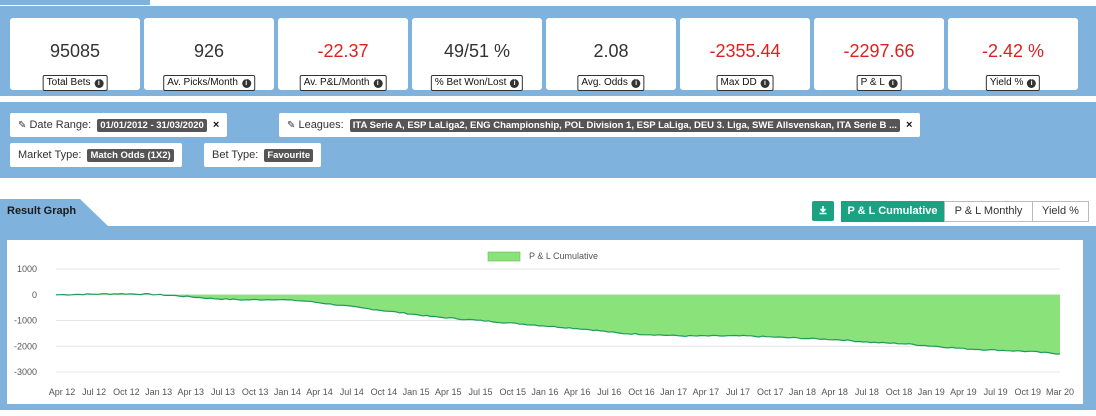  I want to click on stat-label: Av. Picks/Month i, so click(209, 83).